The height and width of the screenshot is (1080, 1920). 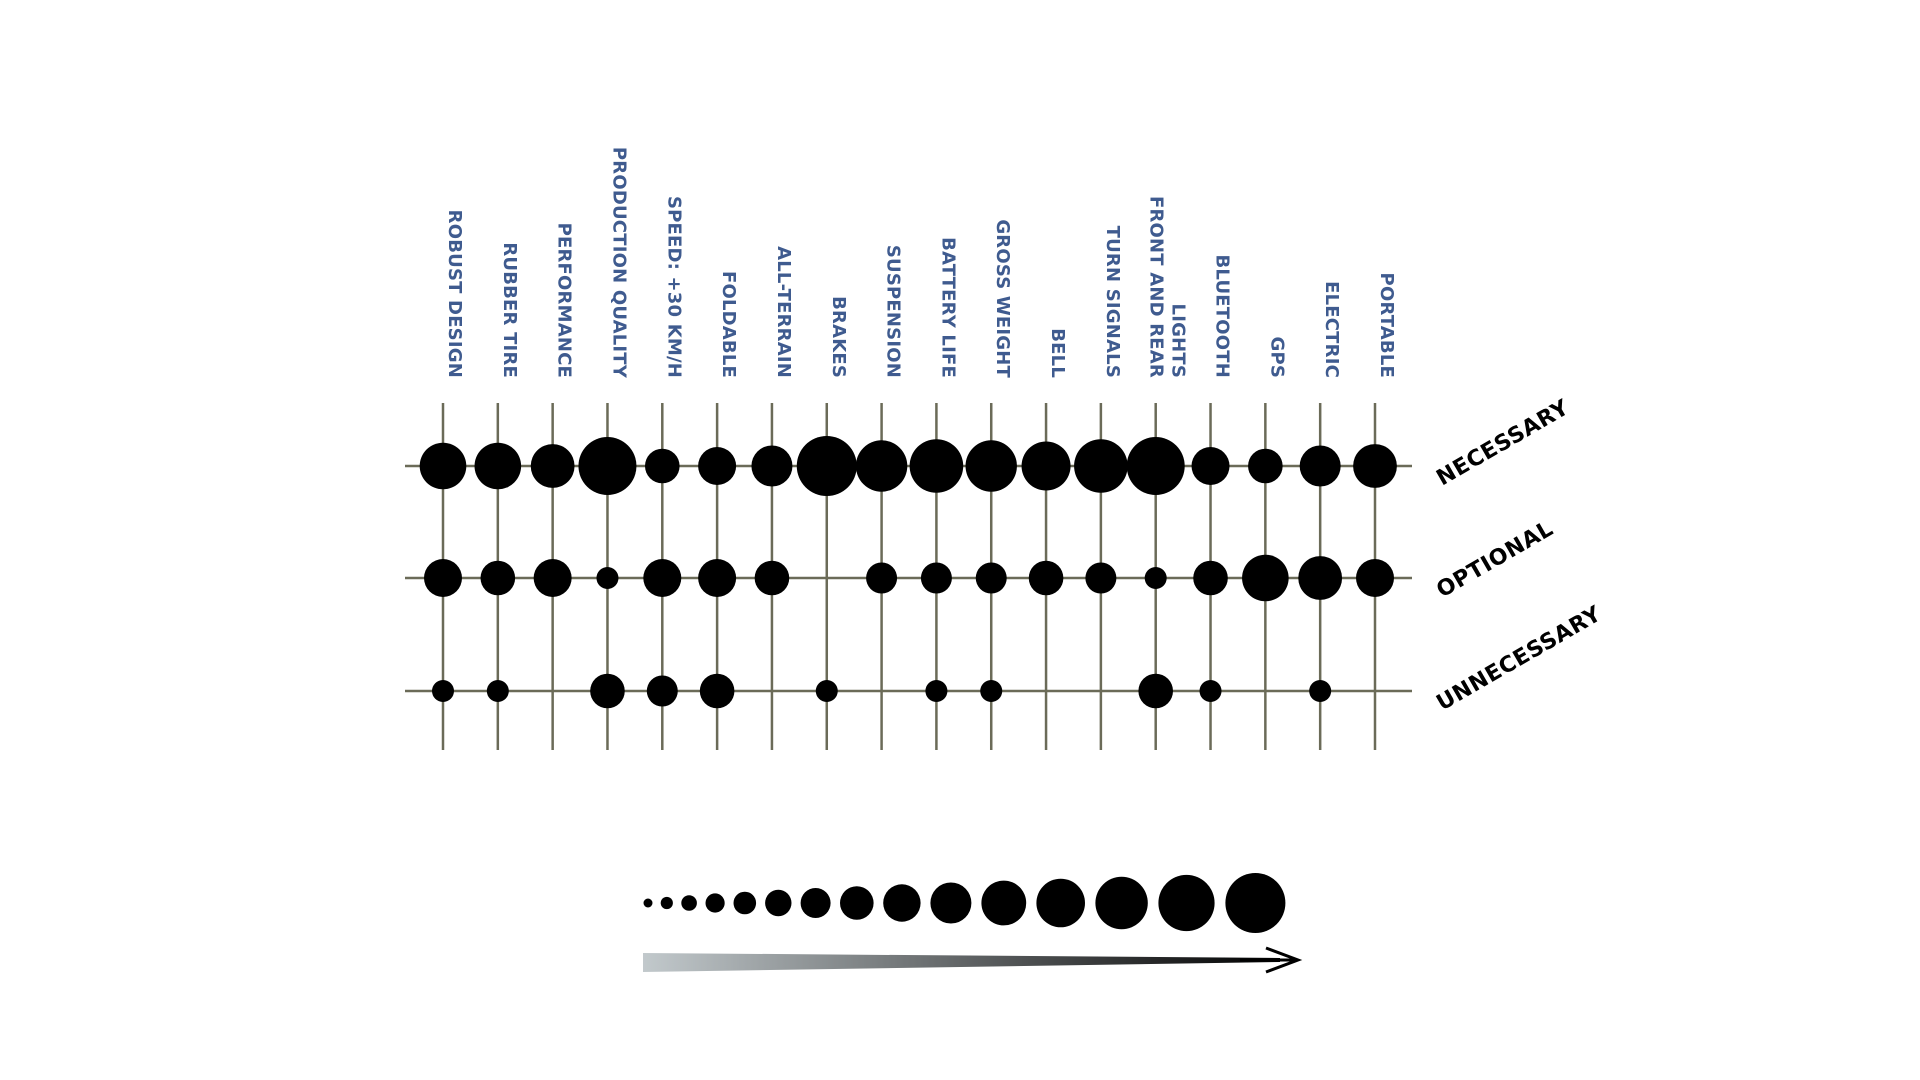 What do you see at coordinates (1167, 287) in the screenshot?
I see `feature-label: FRONT AND REARLIGHTS` at bounding box center [1167, 287].